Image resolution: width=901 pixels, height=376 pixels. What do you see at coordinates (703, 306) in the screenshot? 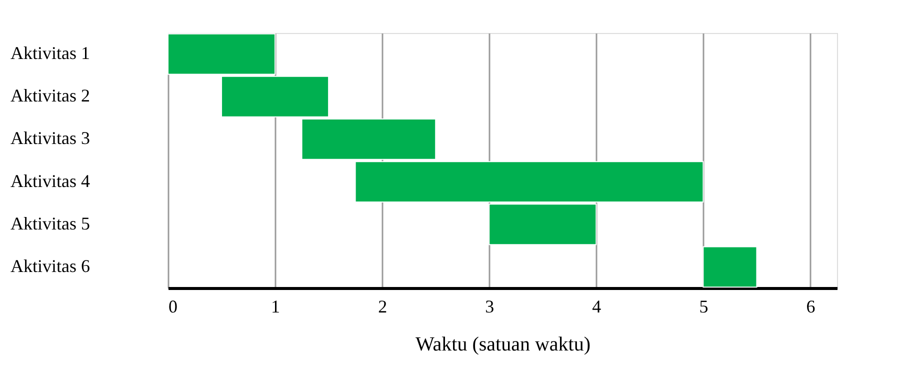
I see `x-tick-label: 5` at bounding box center [703, 306].